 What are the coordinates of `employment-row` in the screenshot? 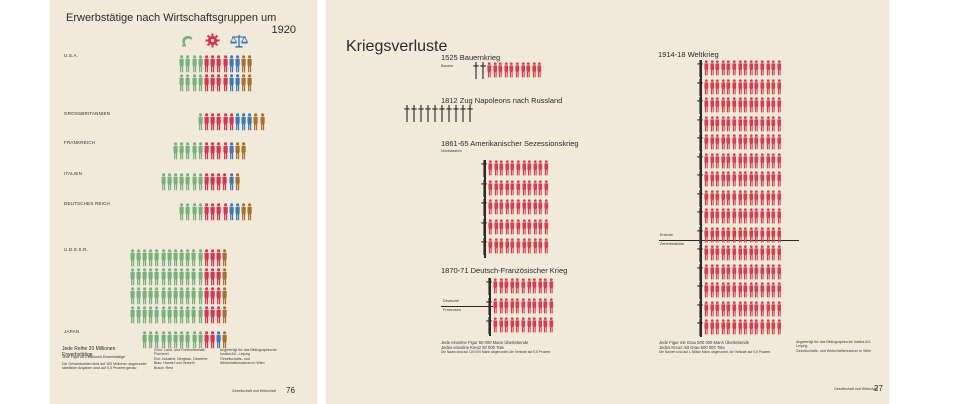 It's located at (185, 340).